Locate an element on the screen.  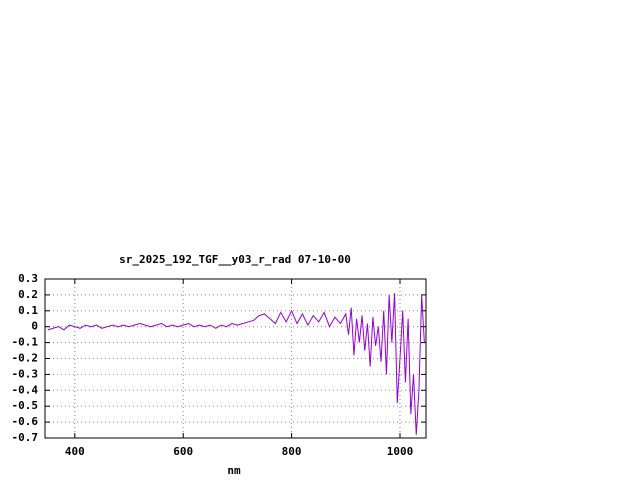
y-tick-label: -0.5 is located at coordinates (25, 405).